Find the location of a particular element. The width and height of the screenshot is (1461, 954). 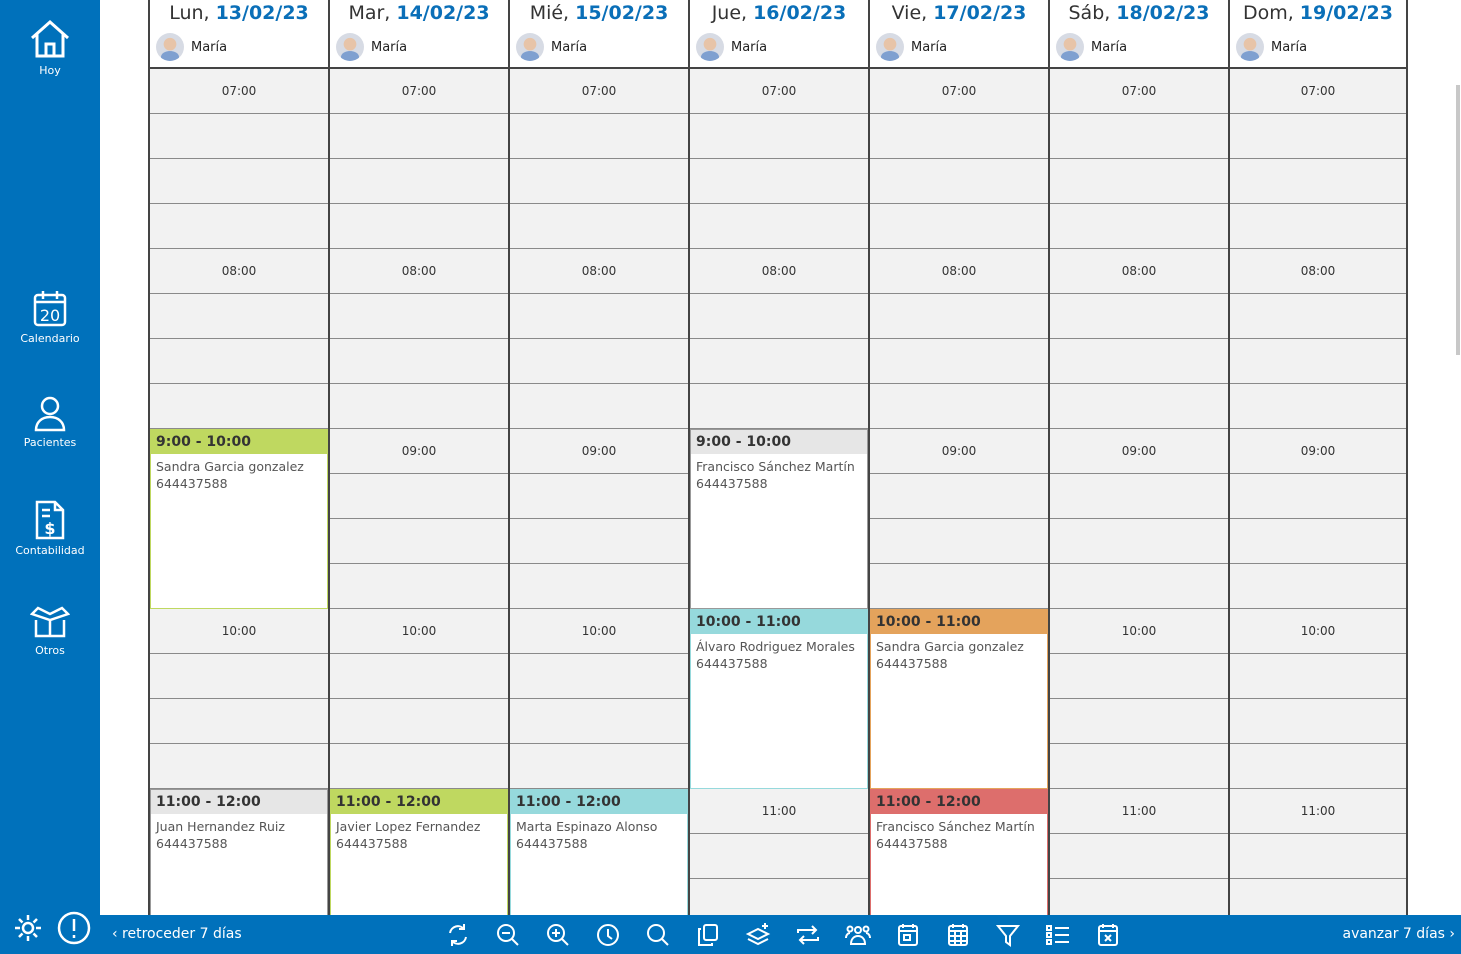

search-icon is located at coordinates (658, 935).